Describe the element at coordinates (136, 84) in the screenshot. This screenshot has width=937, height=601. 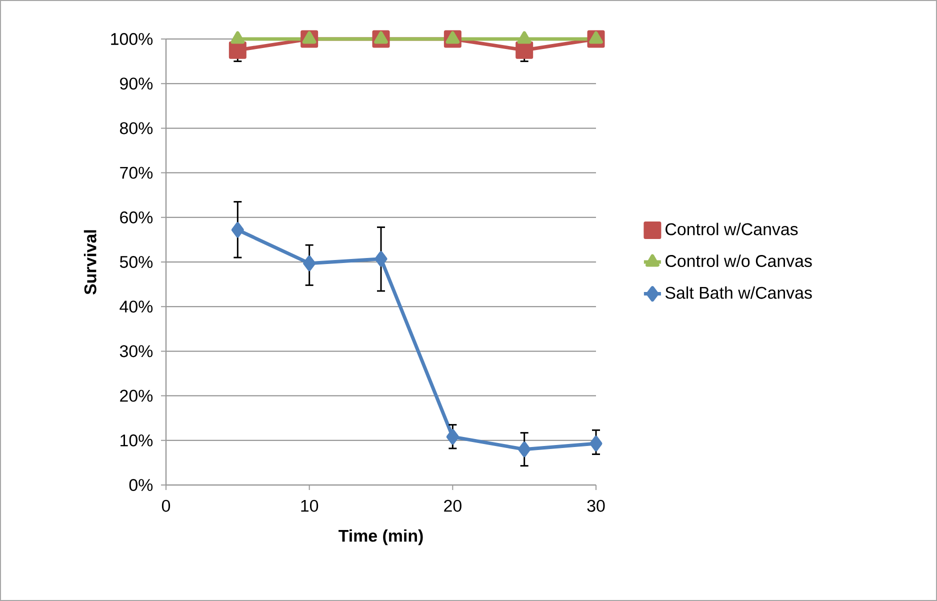
I see `y-tick-label: 90%` at that location.